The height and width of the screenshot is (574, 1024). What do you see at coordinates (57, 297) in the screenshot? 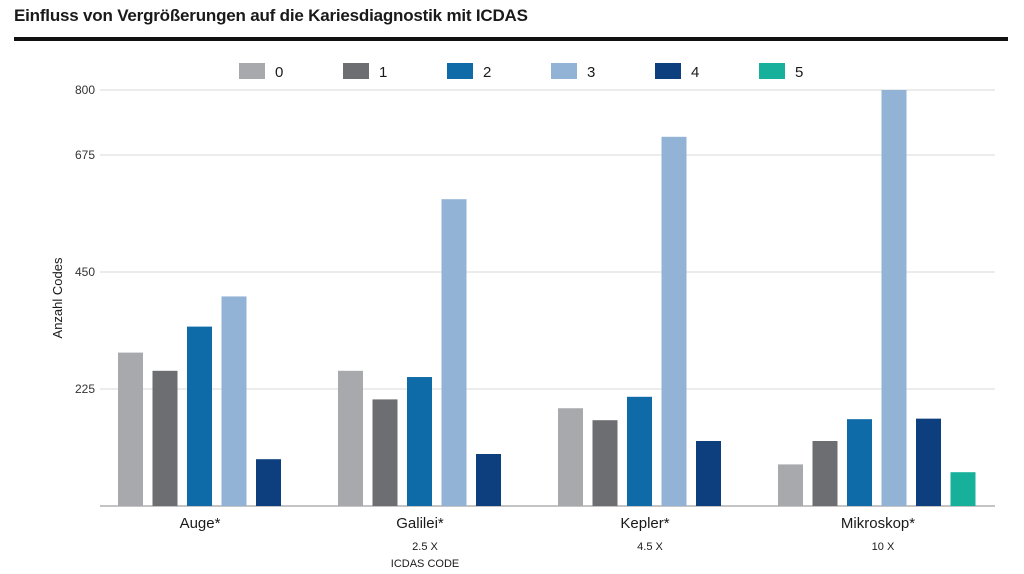
I see `y-axis-label: Anzahl Codes` at bounding box center [57, 297].